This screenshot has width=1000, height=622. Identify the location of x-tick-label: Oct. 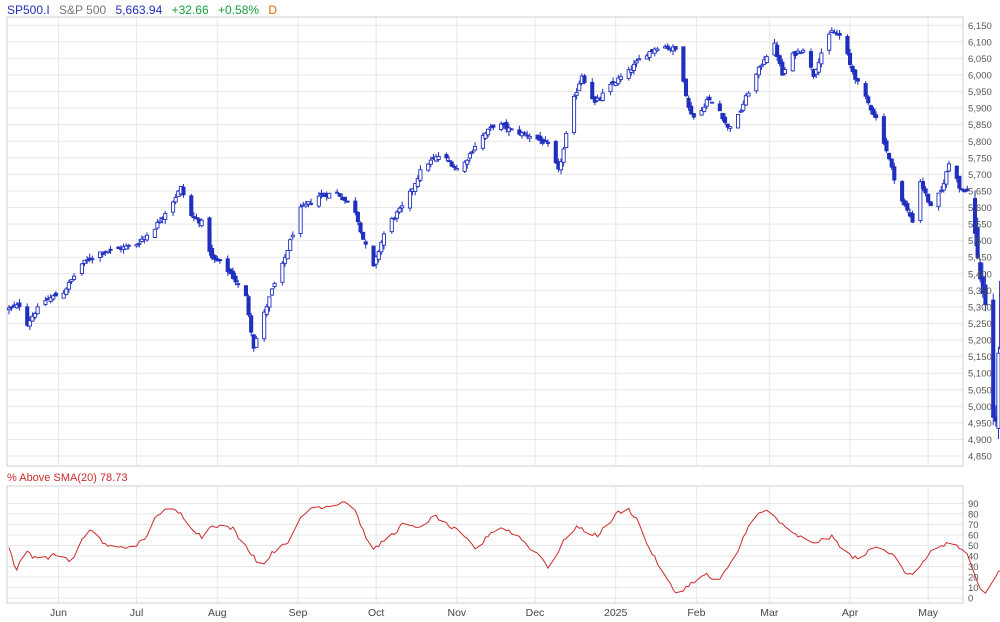
(376, 613).